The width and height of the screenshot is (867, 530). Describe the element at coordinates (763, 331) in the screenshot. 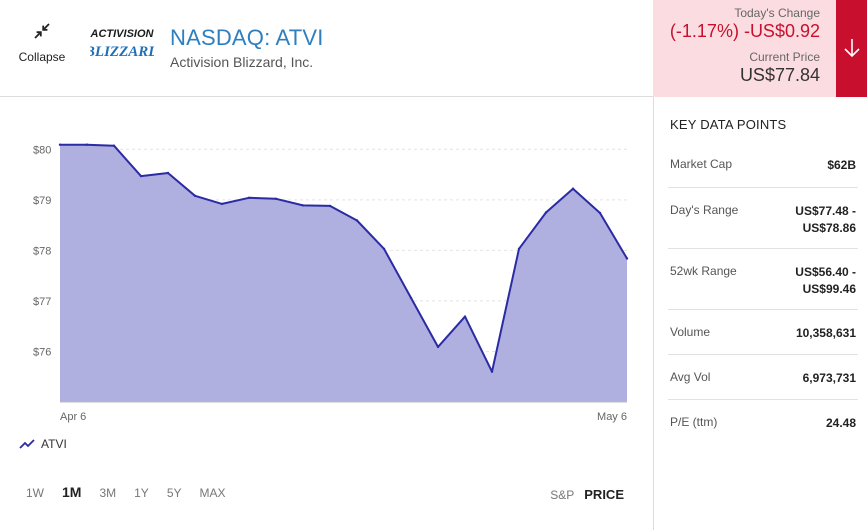

I see `kd-row-volume: Volume 10,358,631` at that location.